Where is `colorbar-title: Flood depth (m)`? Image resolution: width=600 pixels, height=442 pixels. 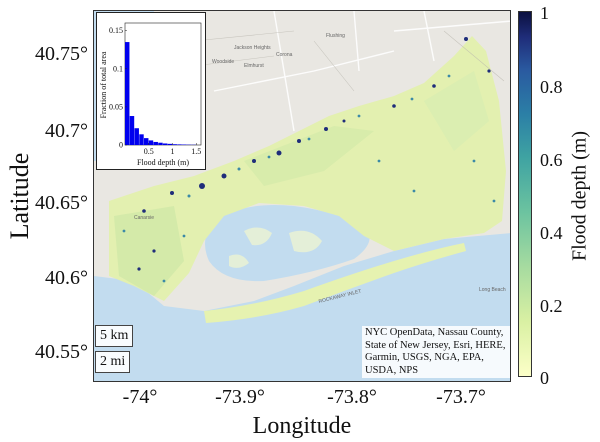
colorbar-title: Flood depth (m) is located at coordinates (579, 196).